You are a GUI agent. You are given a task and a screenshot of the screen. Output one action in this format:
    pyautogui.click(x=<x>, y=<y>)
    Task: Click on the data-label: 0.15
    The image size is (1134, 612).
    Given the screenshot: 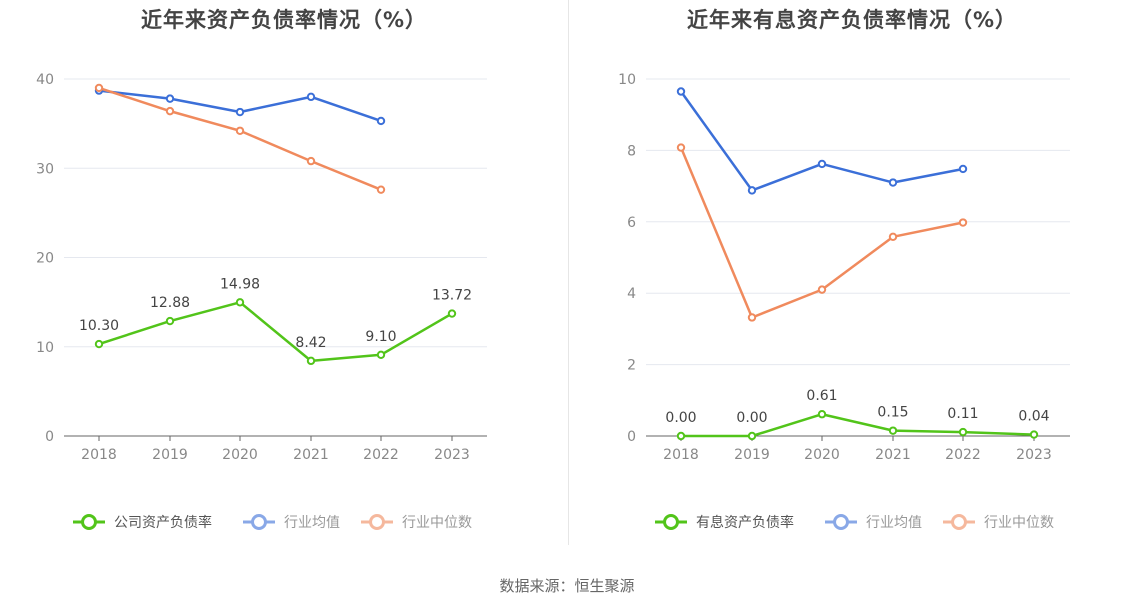 What is the action you would take?
    pyautogui.click(x=892, y=413)
    